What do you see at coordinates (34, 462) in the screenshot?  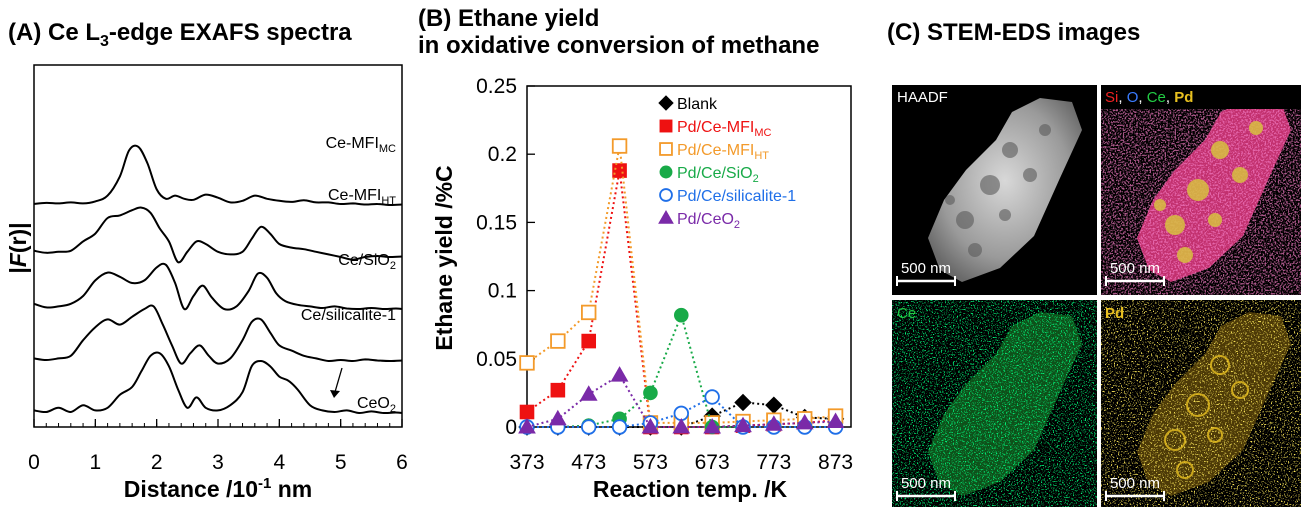 I see `exafs-x-tick-label: 0` at bounding box center [34, 462].